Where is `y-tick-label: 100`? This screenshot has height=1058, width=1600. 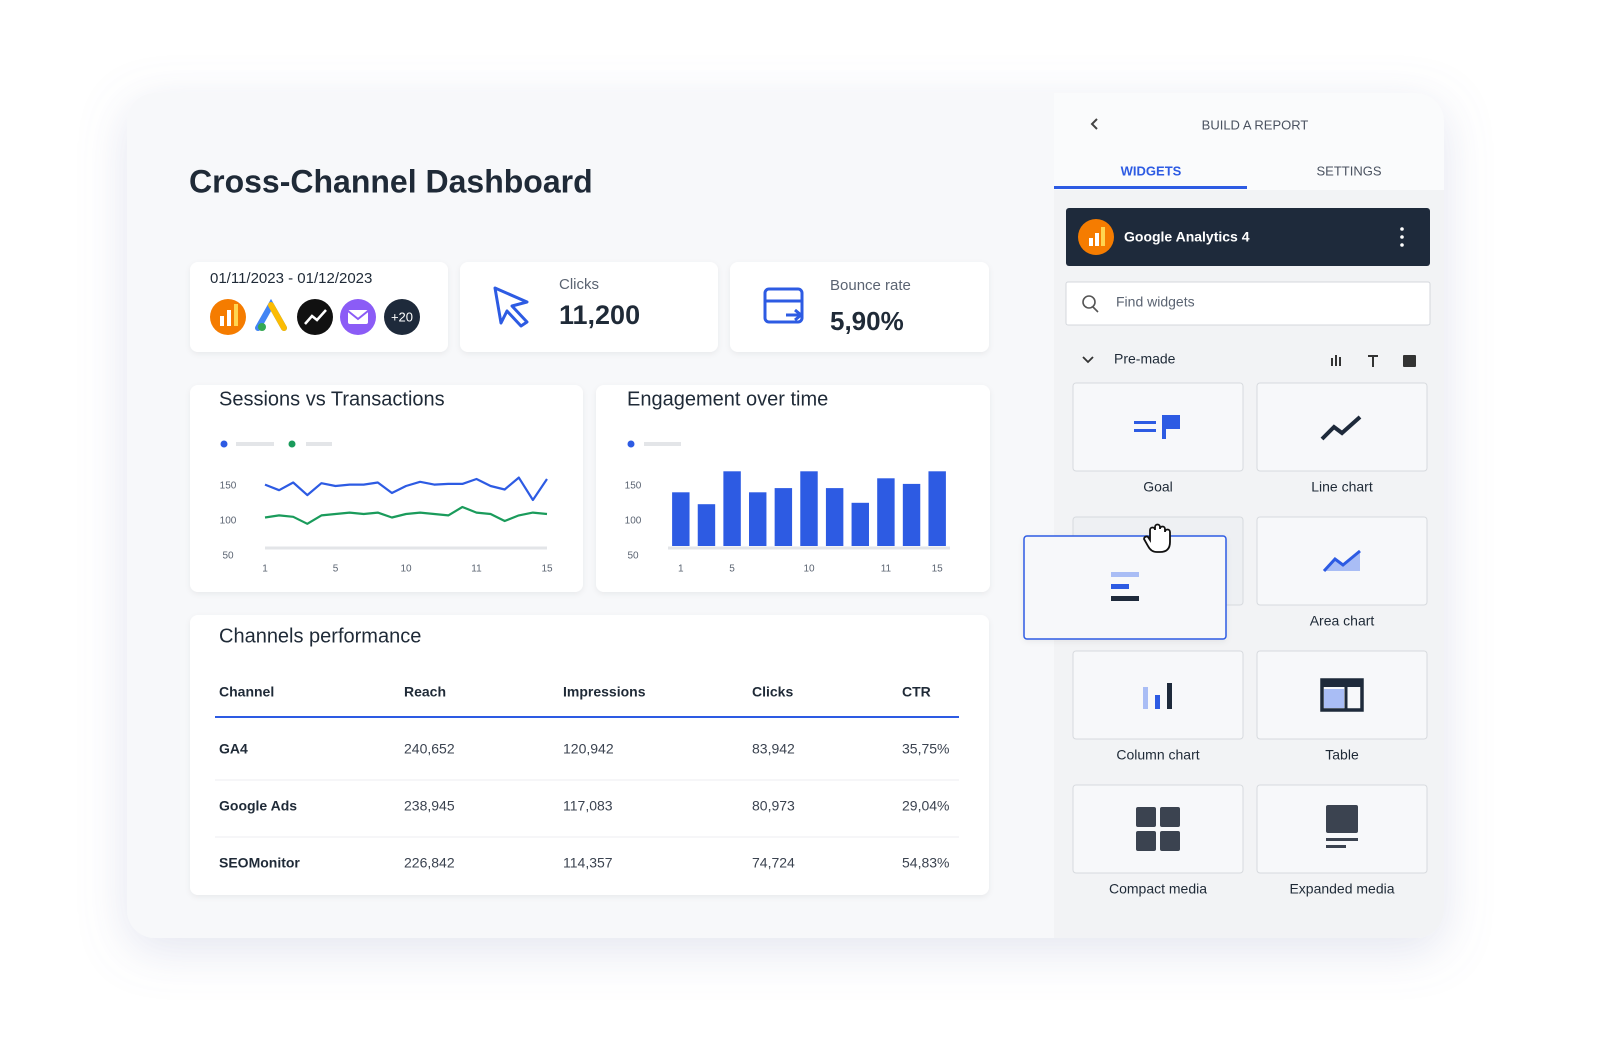
y-tick-label: 100 is located at coordinates (228, 521).